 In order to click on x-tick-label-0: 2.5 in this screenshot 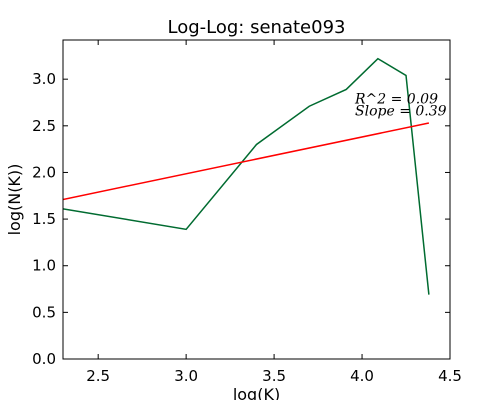, I will do `click(98, 376)`.